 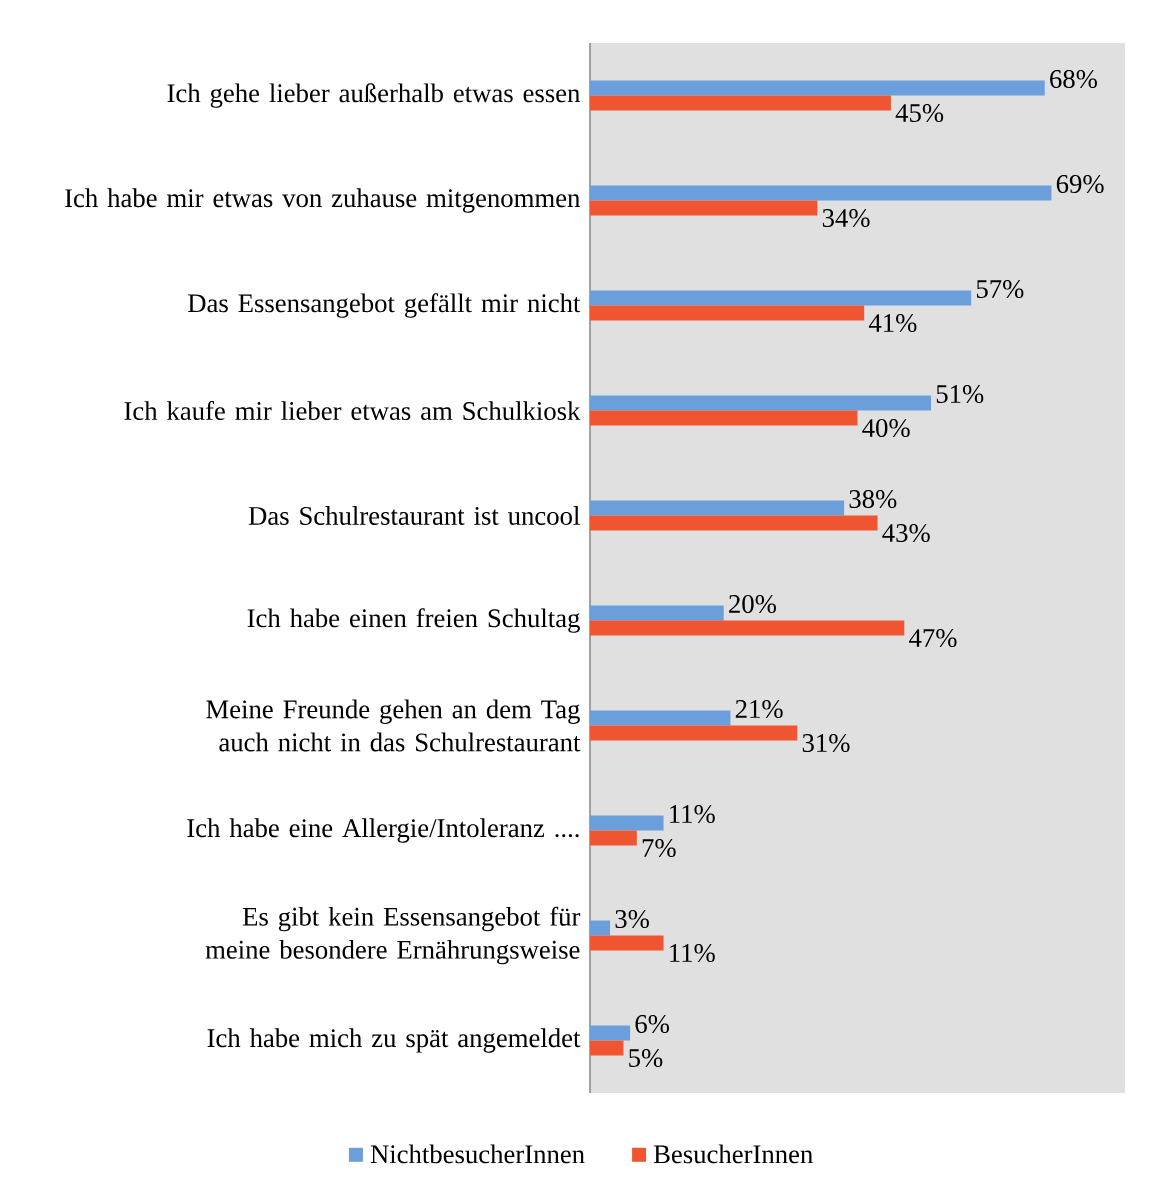 What do you see at coordinates (886, 428) in the screenshot?
I see `data-label: 40%` at bounding box center [886, 428].